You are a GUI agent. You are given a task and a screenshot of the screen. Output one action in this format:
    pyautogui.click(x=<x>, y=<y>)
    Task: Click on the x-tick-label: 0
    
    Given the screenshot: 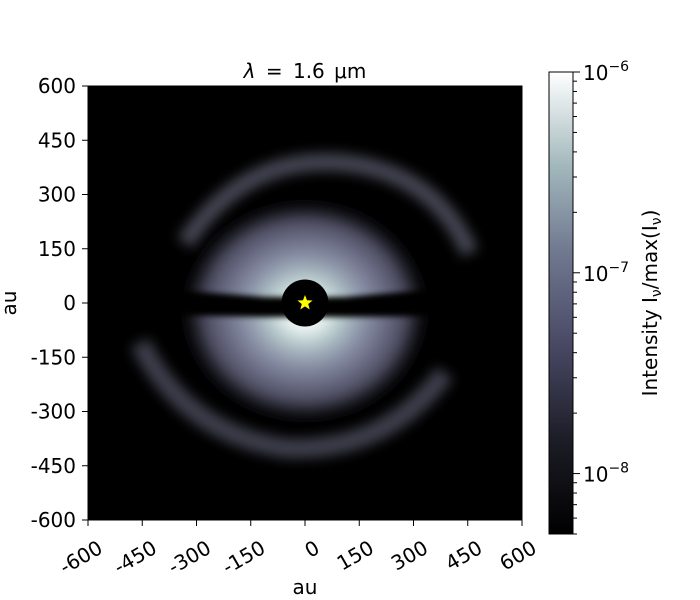 What is the action you would take?
    pyautogui.click(x=311, y=548)
    